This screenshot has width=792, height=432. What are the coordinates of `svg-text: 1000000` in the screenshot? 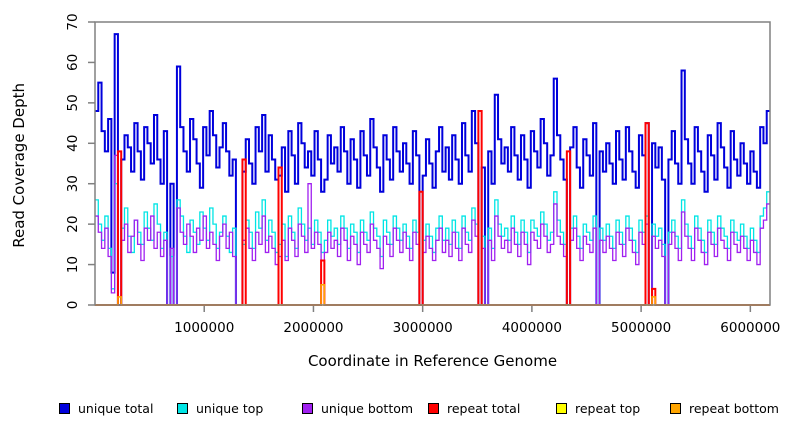 It's located at (204, 328).